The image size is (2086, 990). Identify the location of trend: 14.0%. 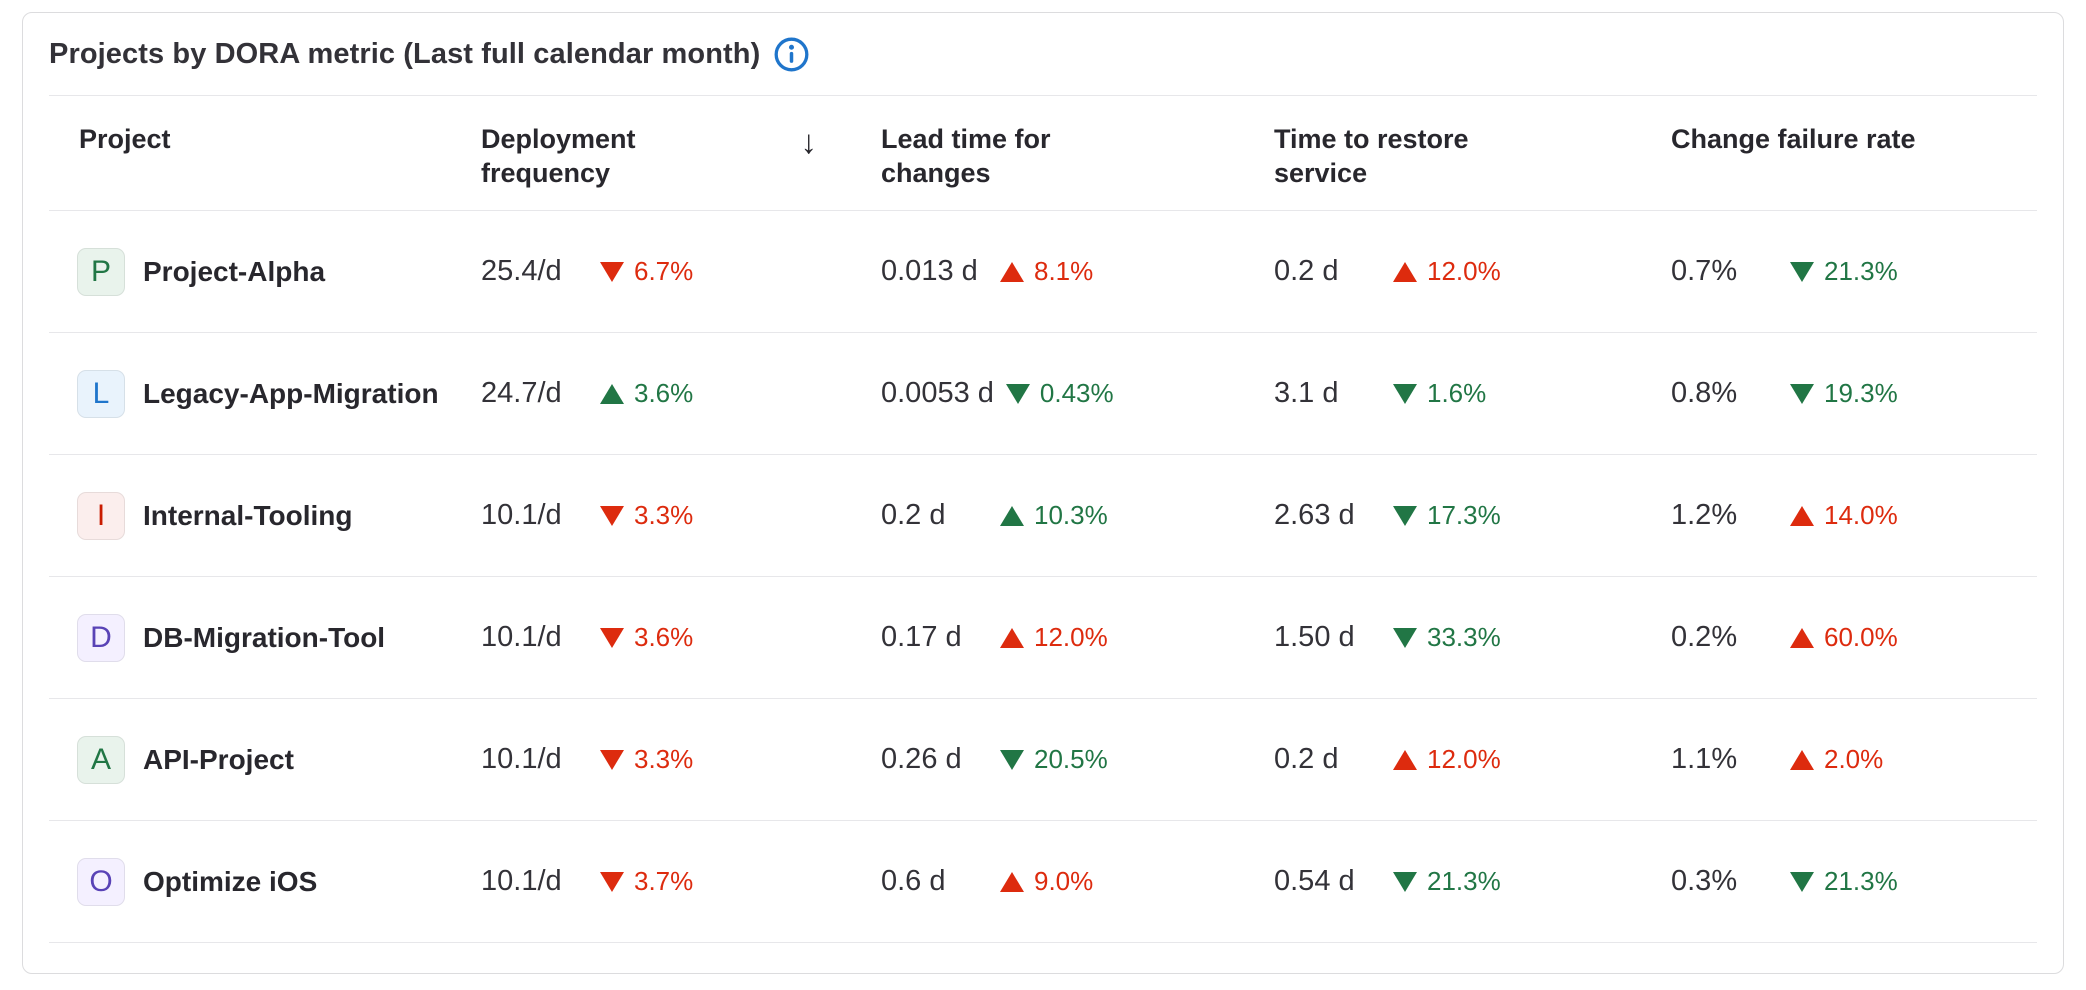
(1844, 515).